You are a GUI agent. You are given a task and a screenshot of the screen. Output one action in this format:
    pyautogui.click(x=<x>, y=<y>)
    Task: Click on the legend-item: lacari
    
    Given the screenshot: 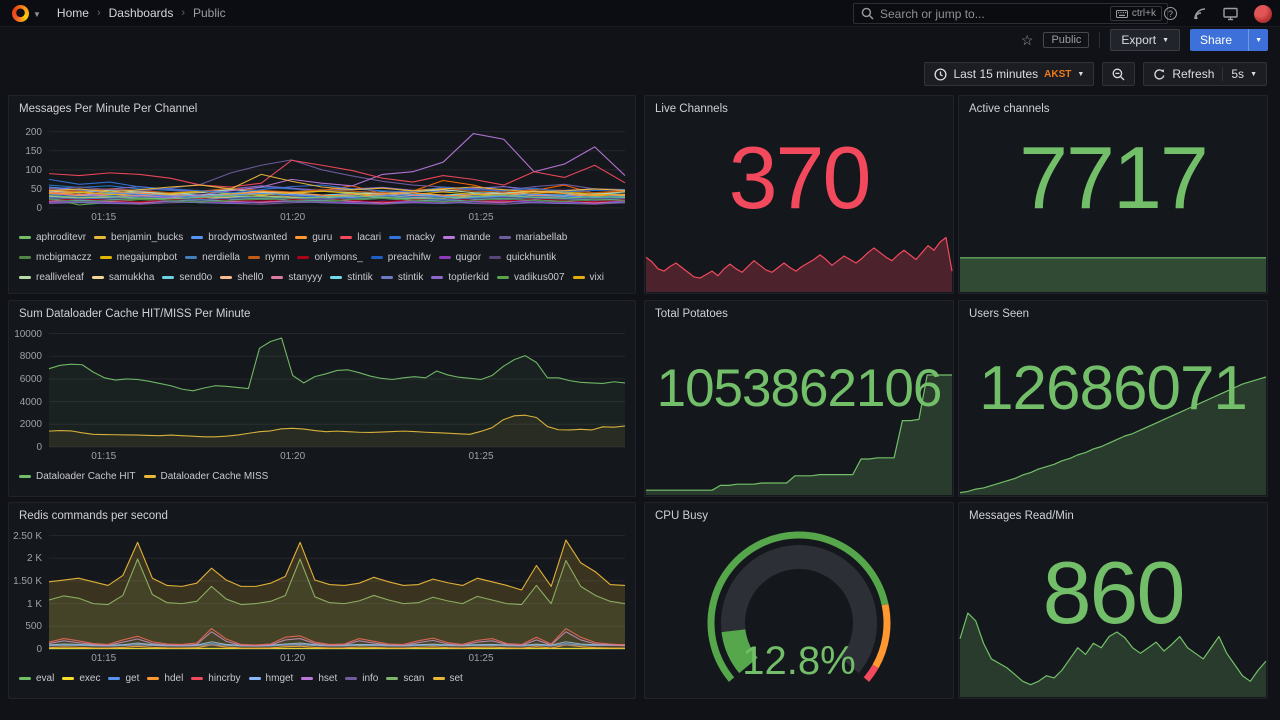 What is the action you would take?
    pyautogui.click(x=360, y=237)
    